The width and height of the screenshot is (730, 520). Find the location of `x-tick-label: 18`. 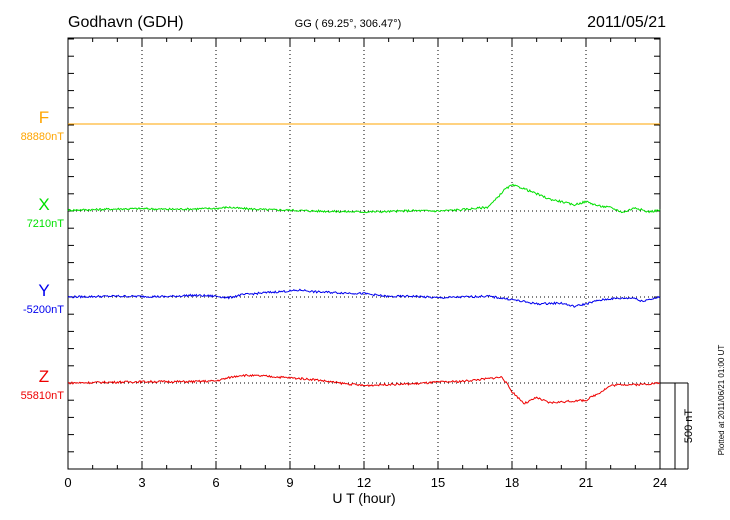

x-tick-label: 18 is located at coordinates (512, 482).